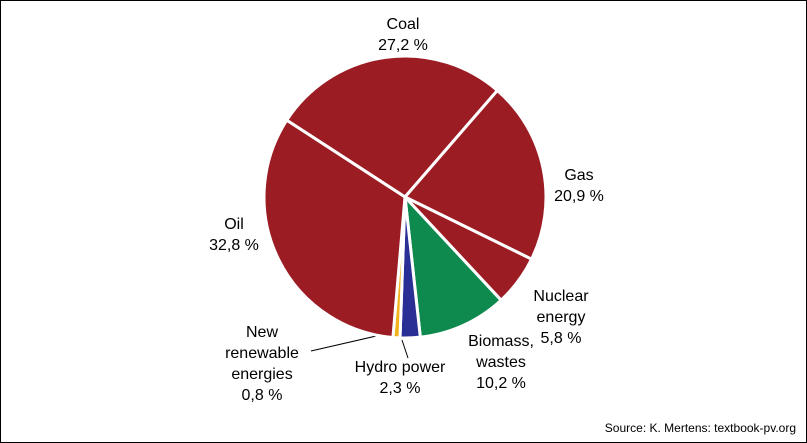 The image size is (807, 443). Describe the element at coordinates (262, 353) in the screenshot. I see `slice-name: New renewable energies` at that location.